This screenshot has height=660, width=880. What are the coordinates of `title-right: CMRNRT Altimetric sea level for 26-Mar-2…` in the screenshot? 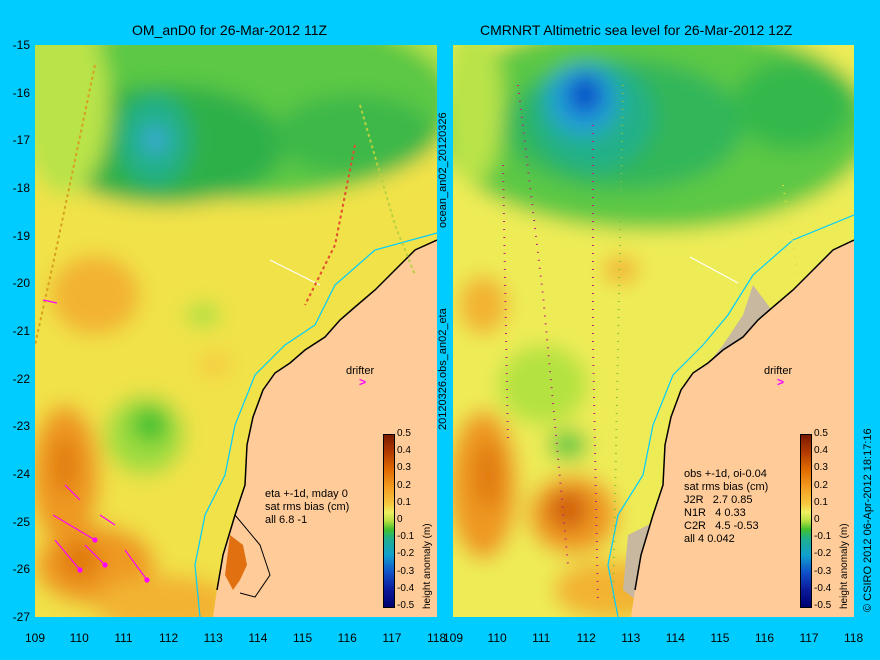 It's located at (636, 30).